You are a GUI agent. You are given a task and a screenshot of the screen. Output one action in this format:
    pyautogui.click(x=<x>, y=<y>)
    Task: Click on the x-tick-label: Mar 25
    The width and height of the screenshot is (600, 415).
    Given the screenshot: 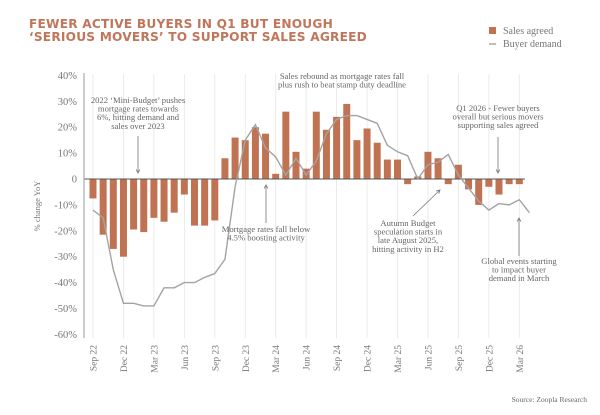 What is the action you would take?
    pyautogui.click(x=399, y=359)
    